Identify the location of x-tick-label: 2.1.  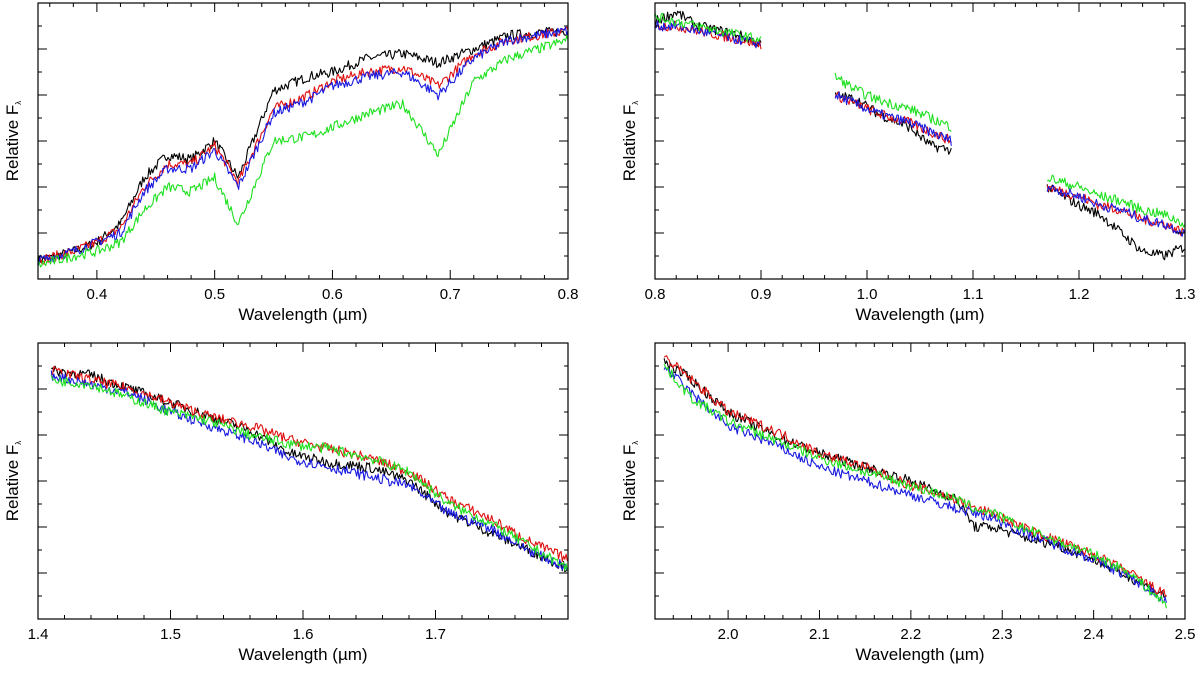
(819, 634).